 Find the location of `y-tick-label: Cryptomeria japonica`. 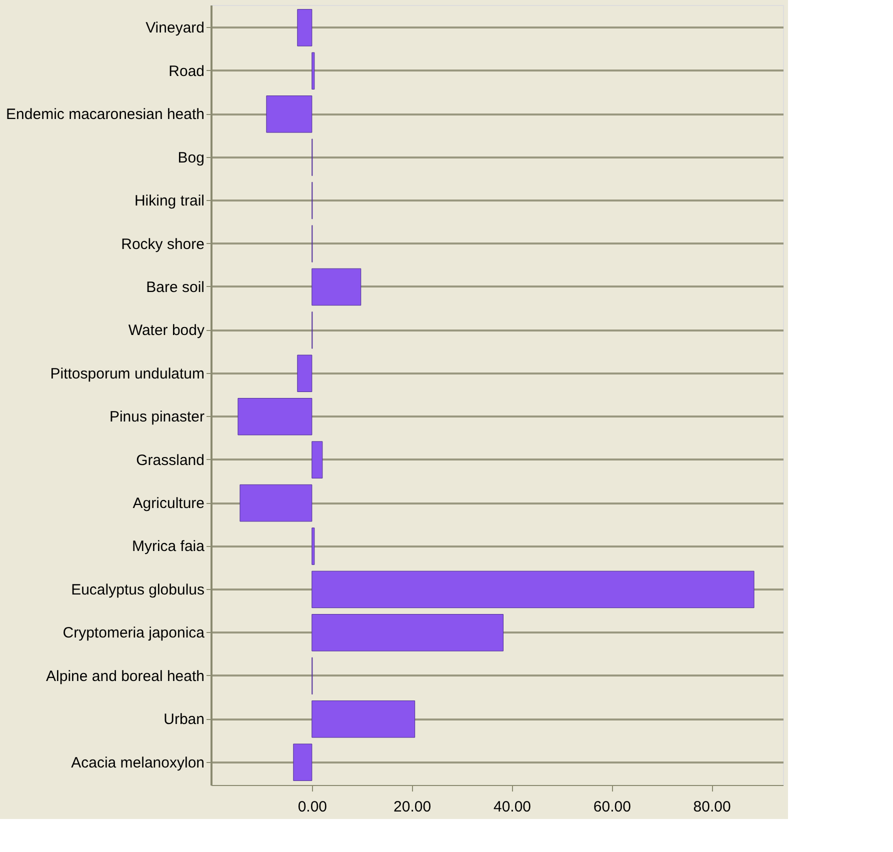

y-tick-label: Cryptomeria japonica is located at coordinates (134, 633).